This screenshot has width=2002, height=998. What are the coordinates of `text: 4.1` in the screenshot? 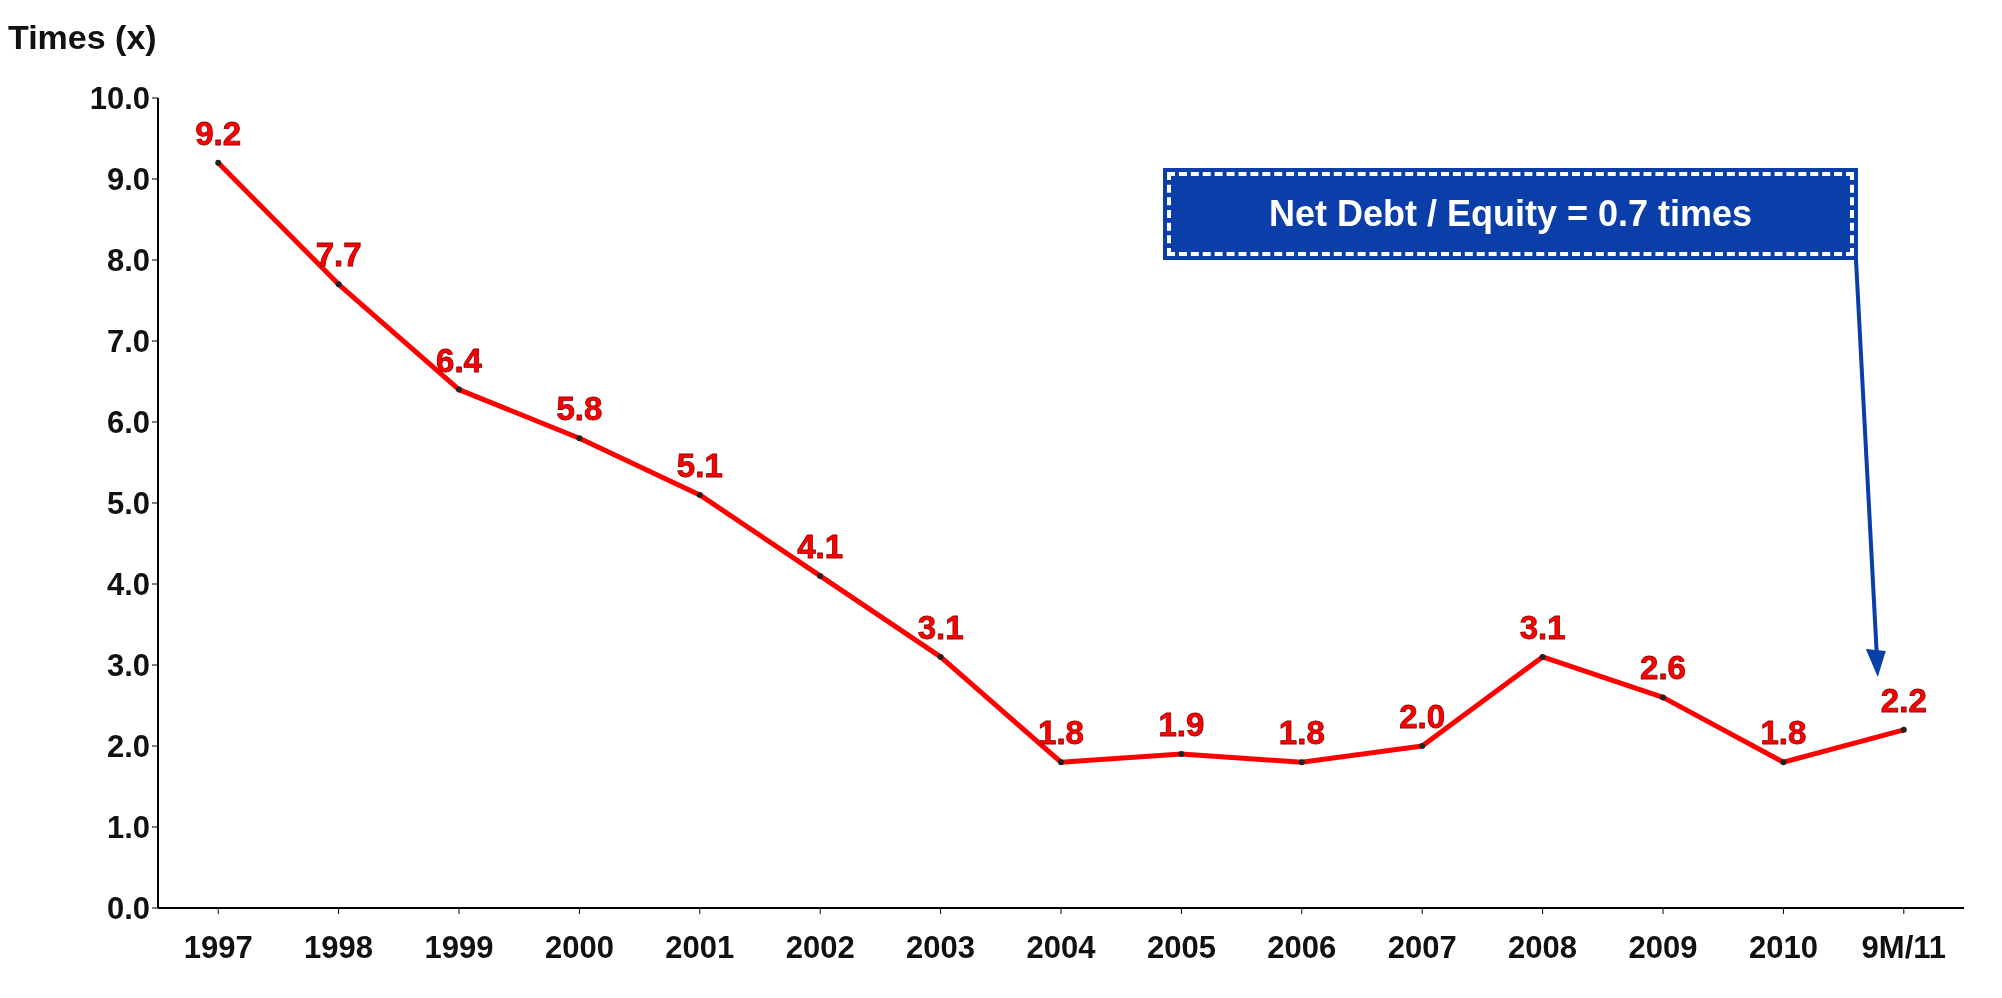 It's located at (820, 546).